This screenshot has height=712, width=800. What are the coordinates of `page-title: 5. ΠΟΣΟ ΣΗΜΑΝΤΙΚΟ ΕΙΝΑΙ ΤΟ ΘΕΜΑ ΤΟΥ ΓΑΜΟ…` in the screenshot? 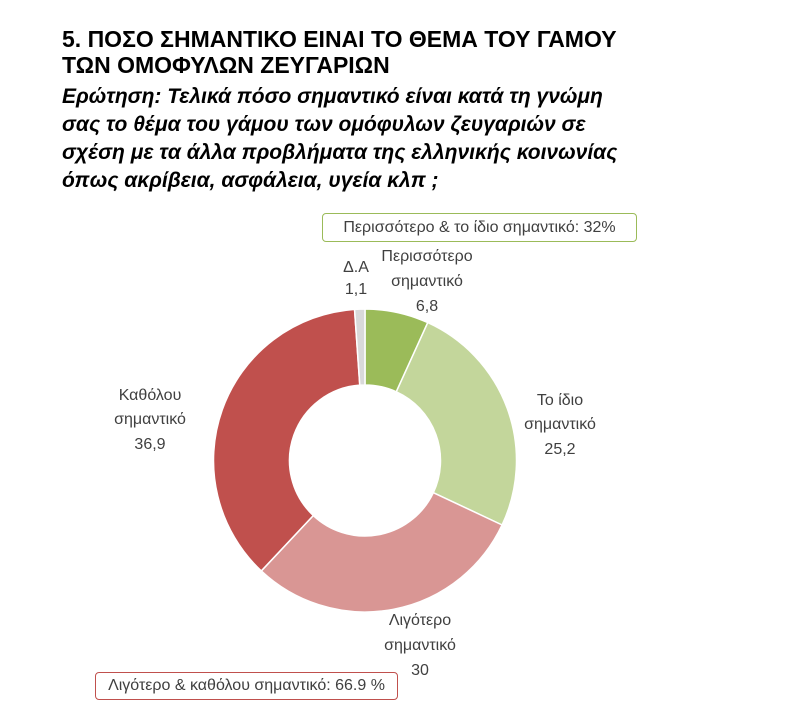 It's located at (339, 52).